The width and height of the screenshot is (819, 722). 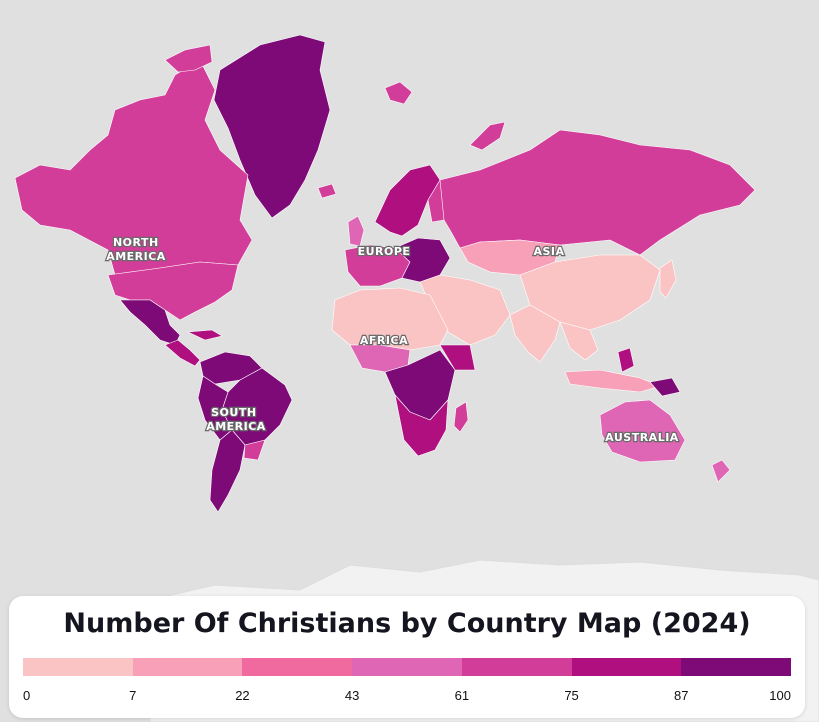 What do you see at coordinates (27, 695) in the screenshot?
I see `legend-tick-label: 0` at bounding box center [27, 695].